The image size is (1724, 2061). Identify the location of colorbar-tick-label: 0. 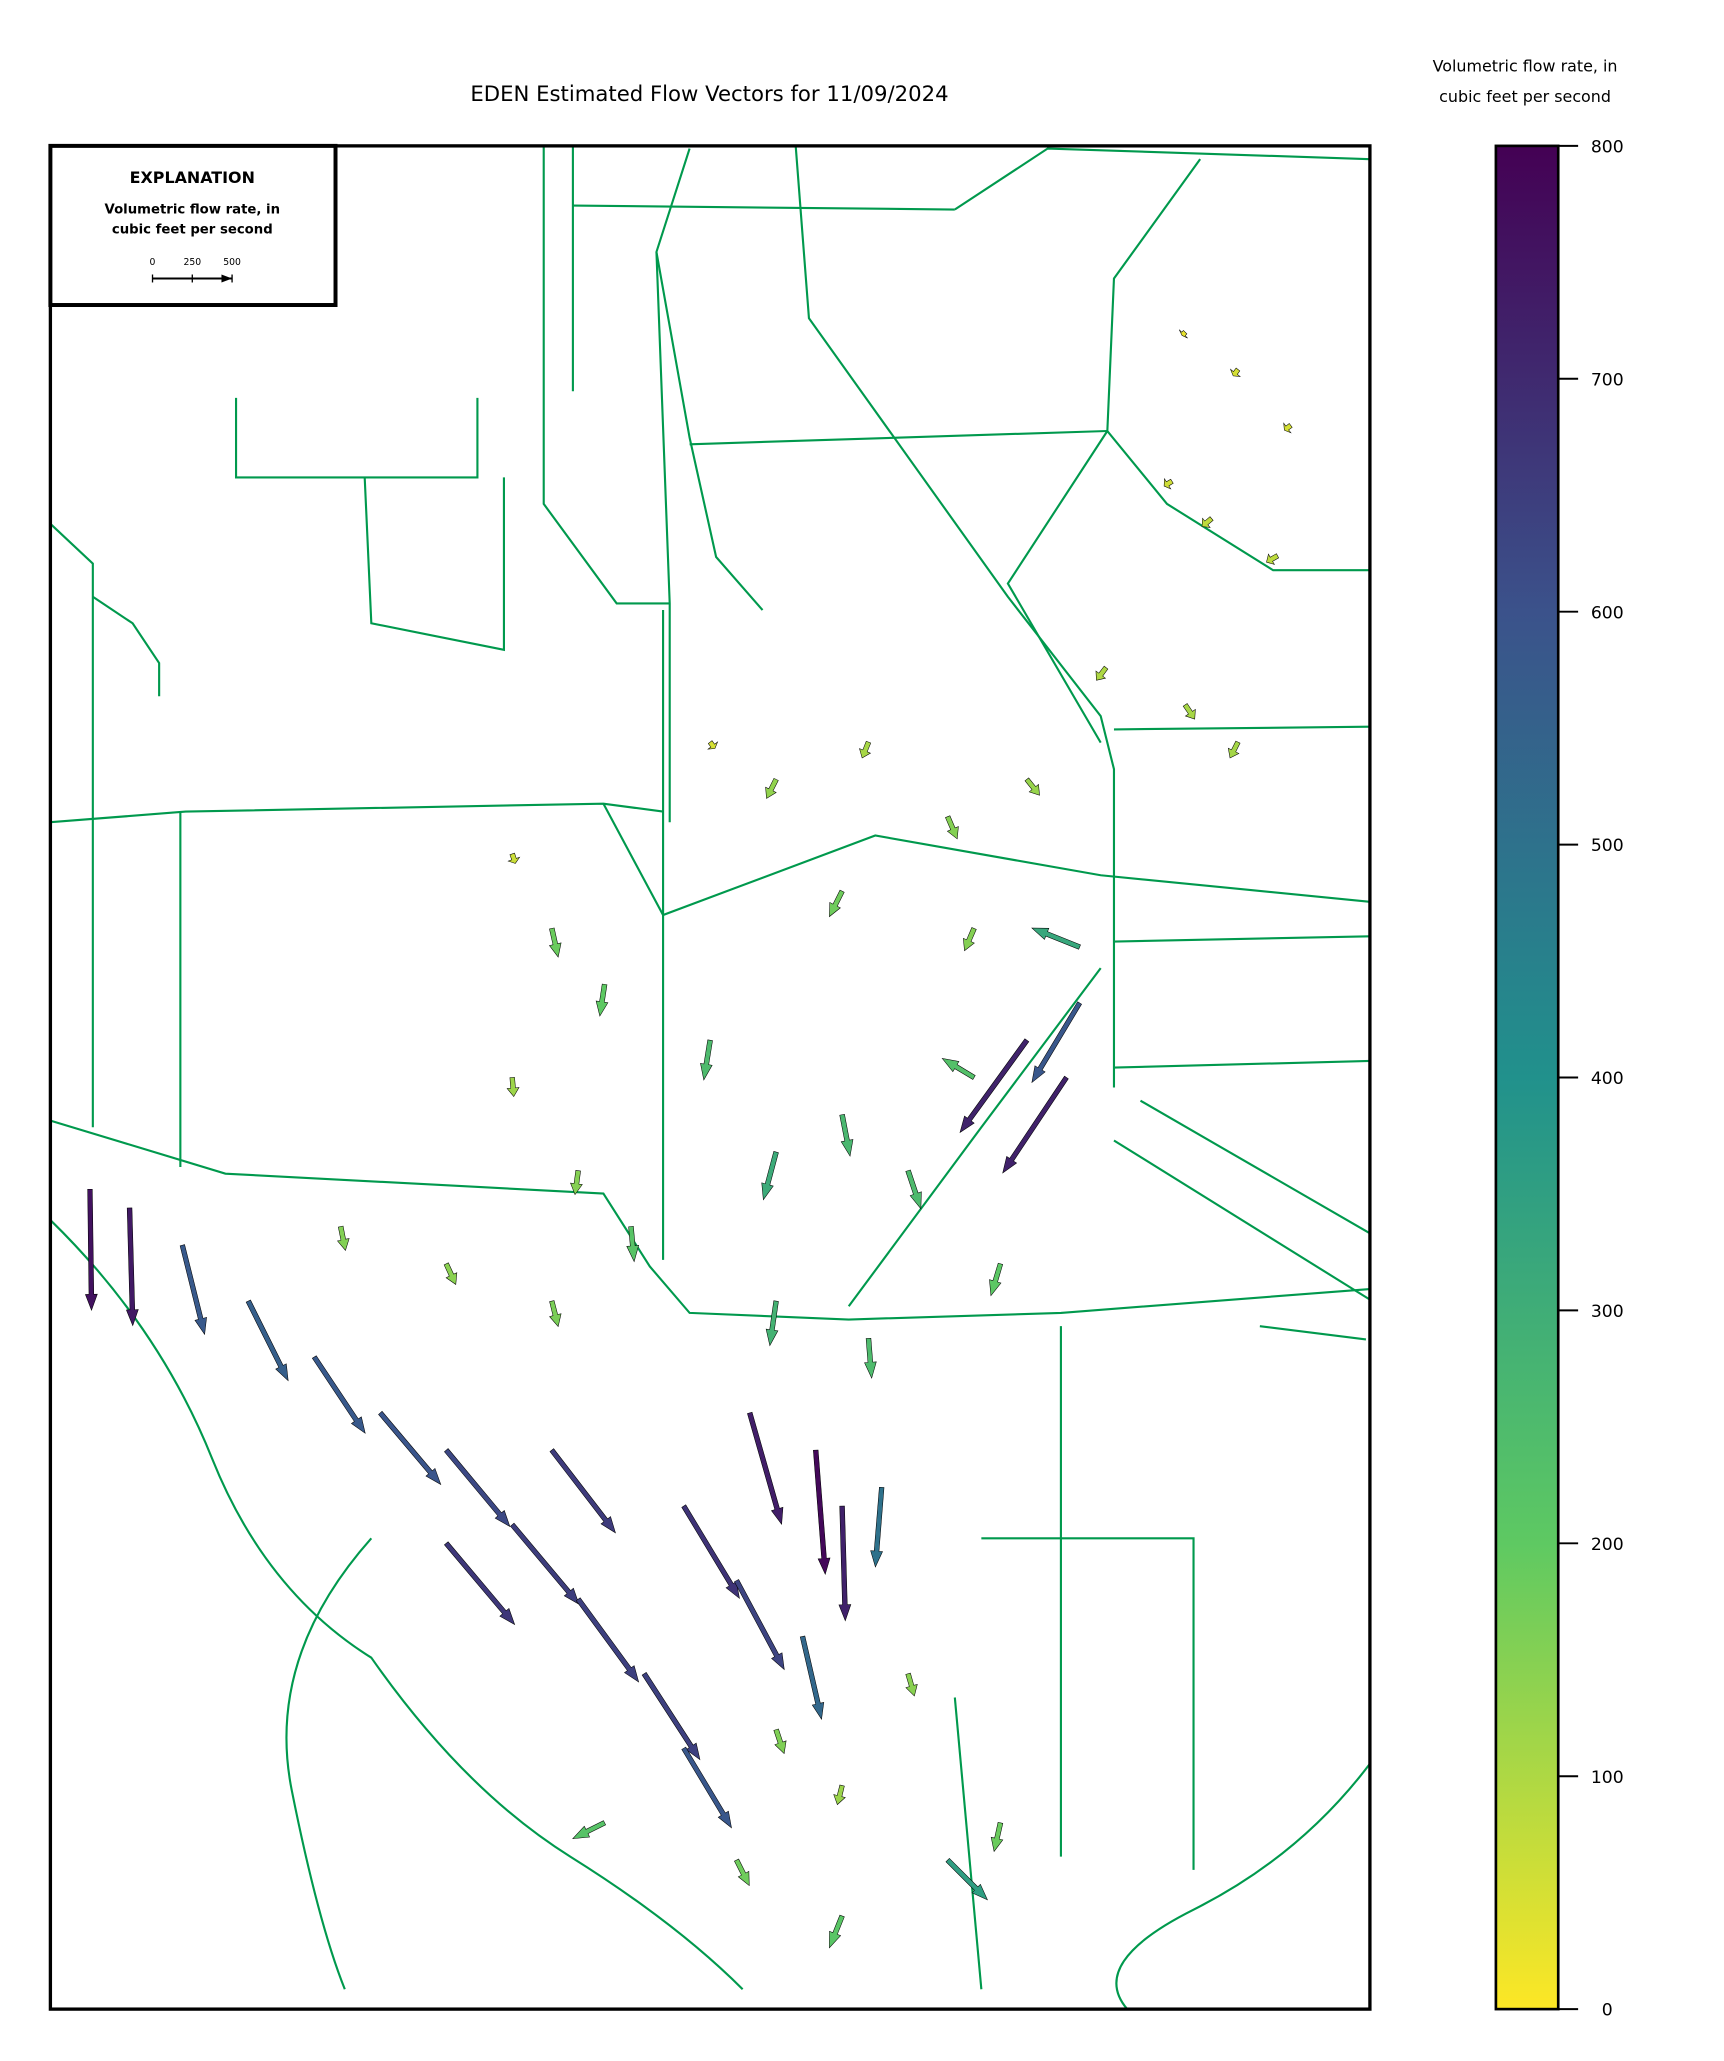
(1607, 2011).